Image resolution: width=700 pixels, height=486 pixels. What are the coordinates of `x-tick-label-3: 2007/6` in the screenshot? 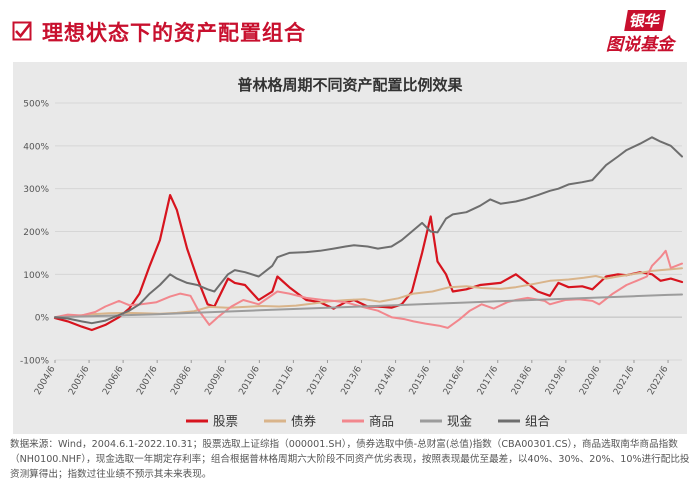 It's located at (147, 380).